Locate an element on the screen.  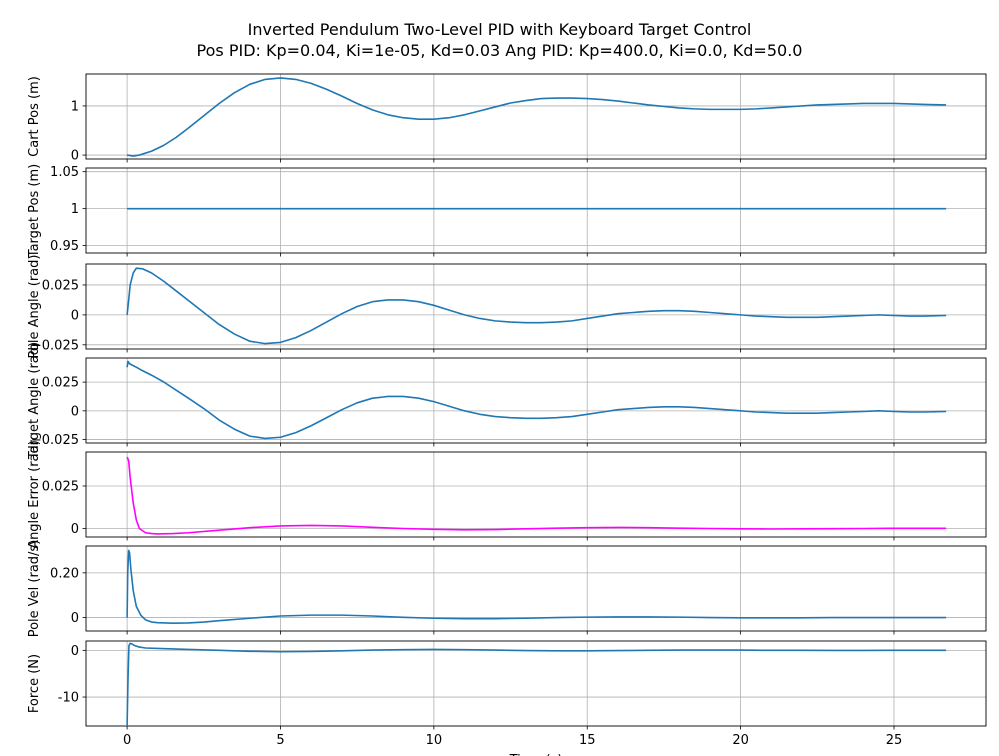
y-tick-label: -10 is located at coordinates (68, 698).